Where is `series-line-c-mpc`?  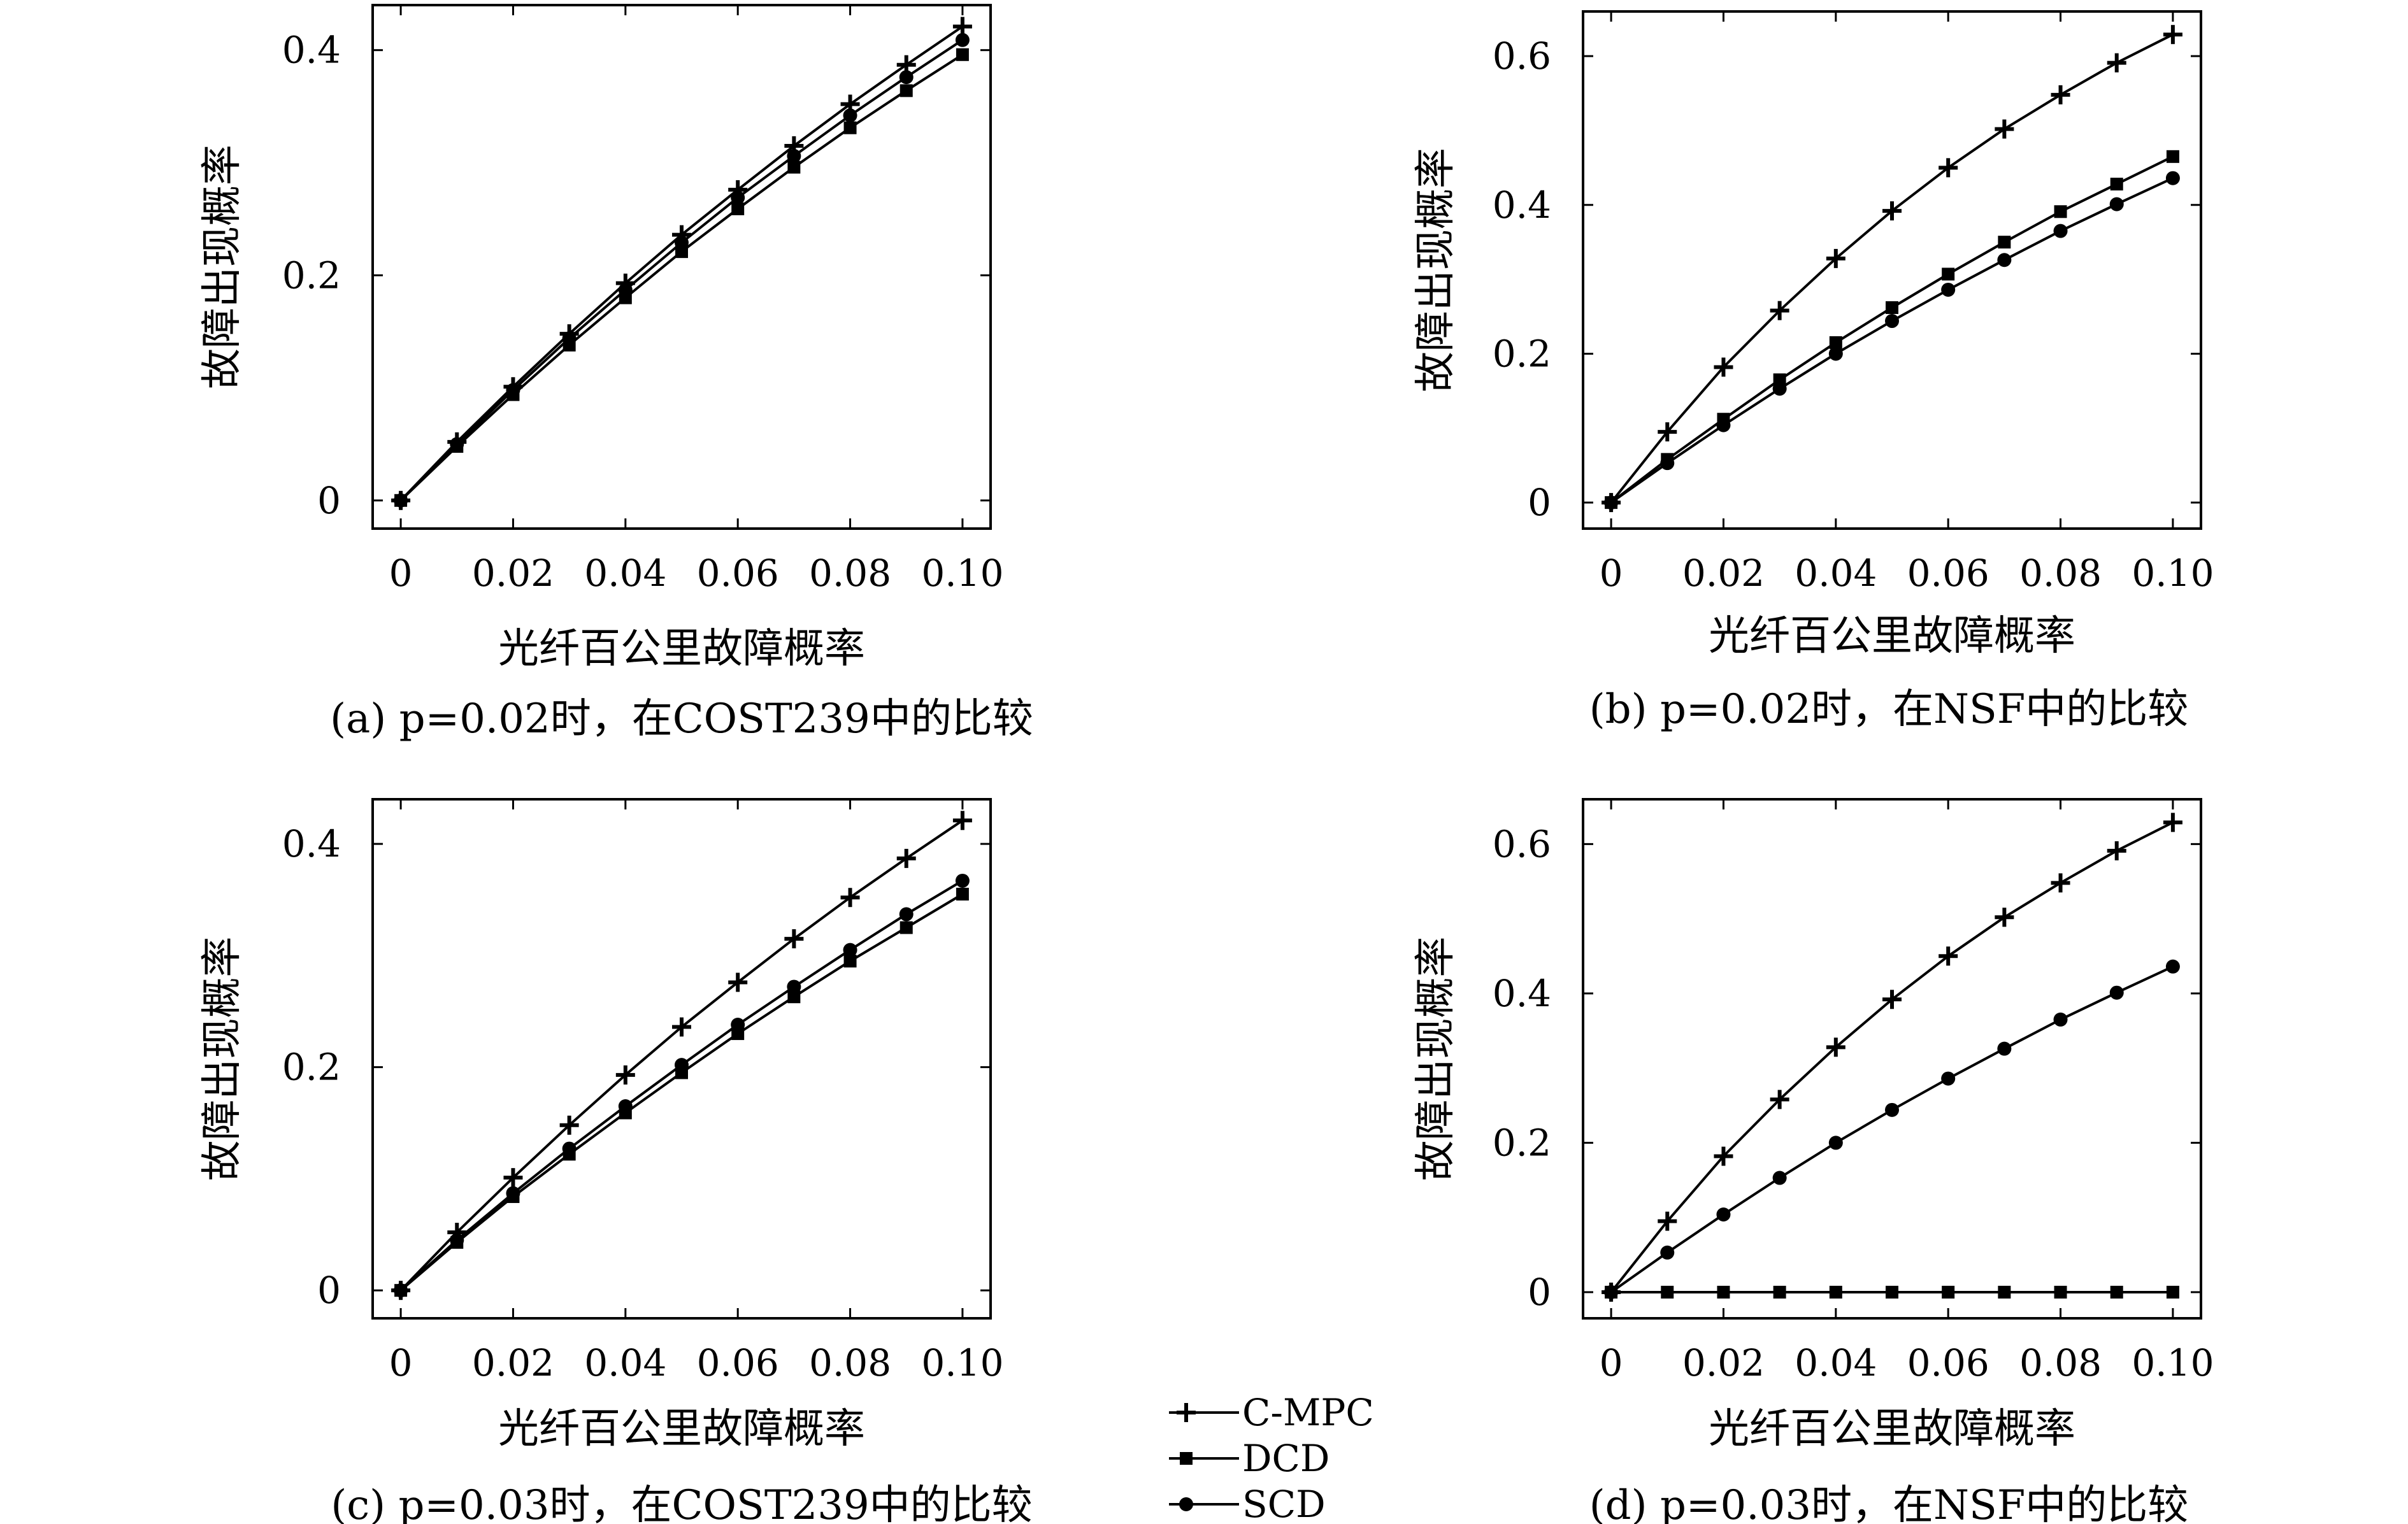 series-line-c-mpc is located at coordinates (1892, 1057).